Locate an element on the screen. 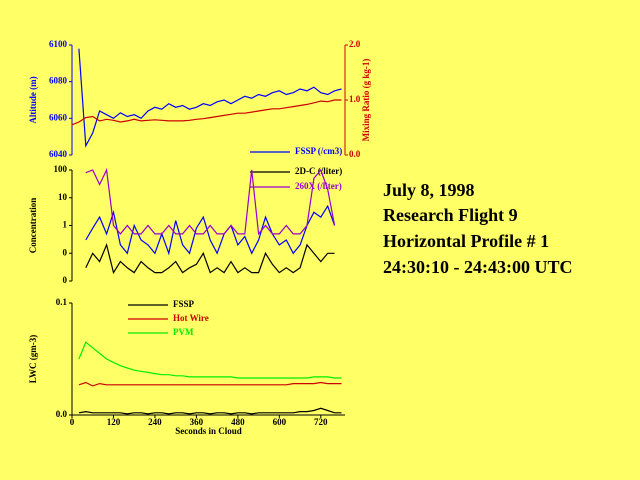  info-line: Research Flight 9 is located at coordinates (450, 215).